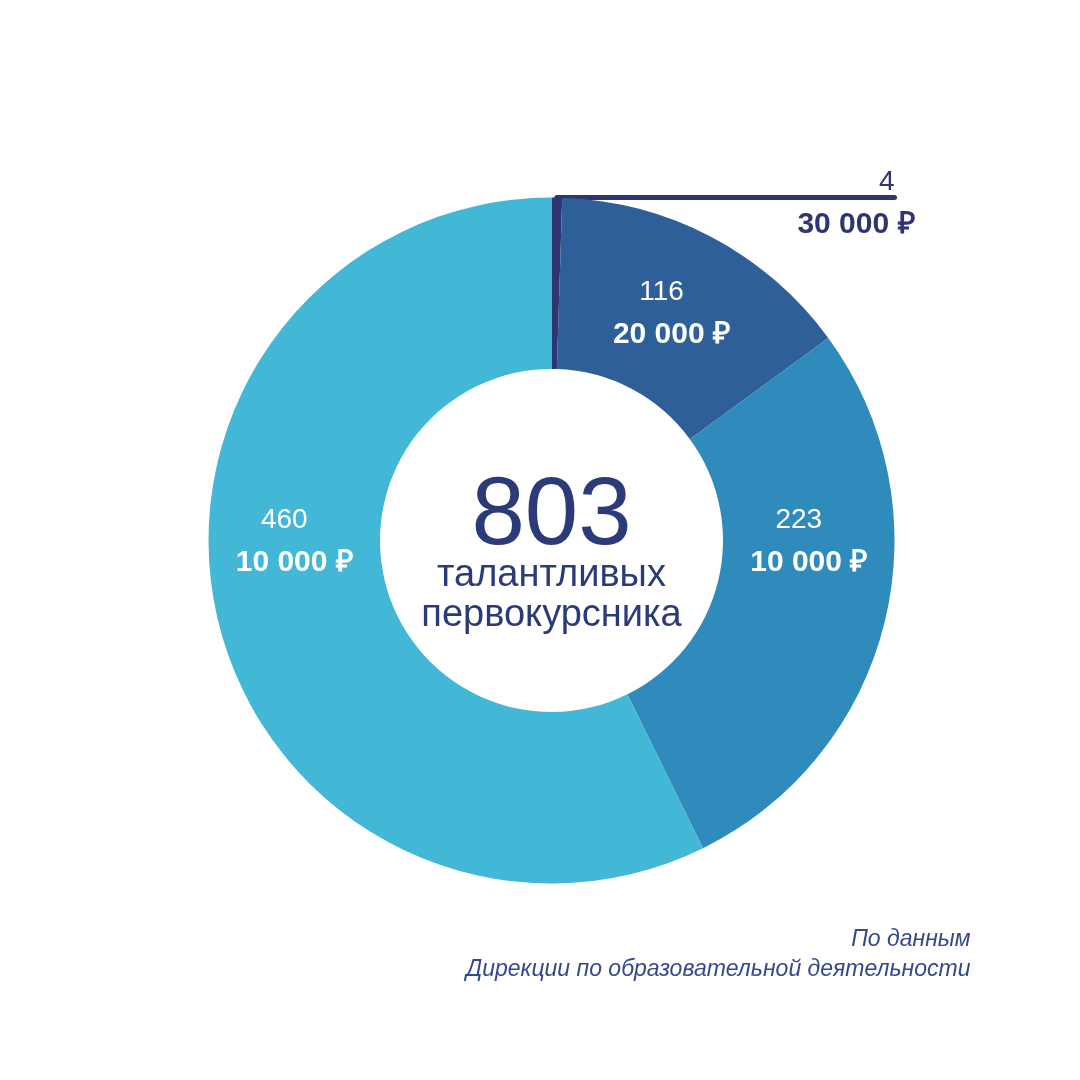 This screenshot has width=1080, height=1080. Describe the element at coordinates (856, 222) in the screenshot. I see `slice-label: 30 000 ₽` at that location.